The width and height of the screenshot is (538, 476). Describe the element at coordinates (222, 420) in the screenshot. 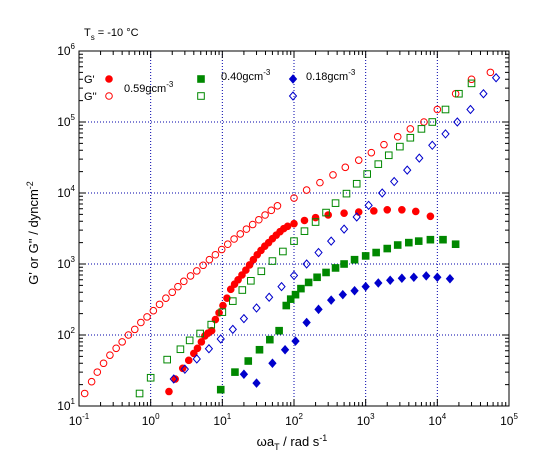

I see `x-tick-label: 10¹` at that location.